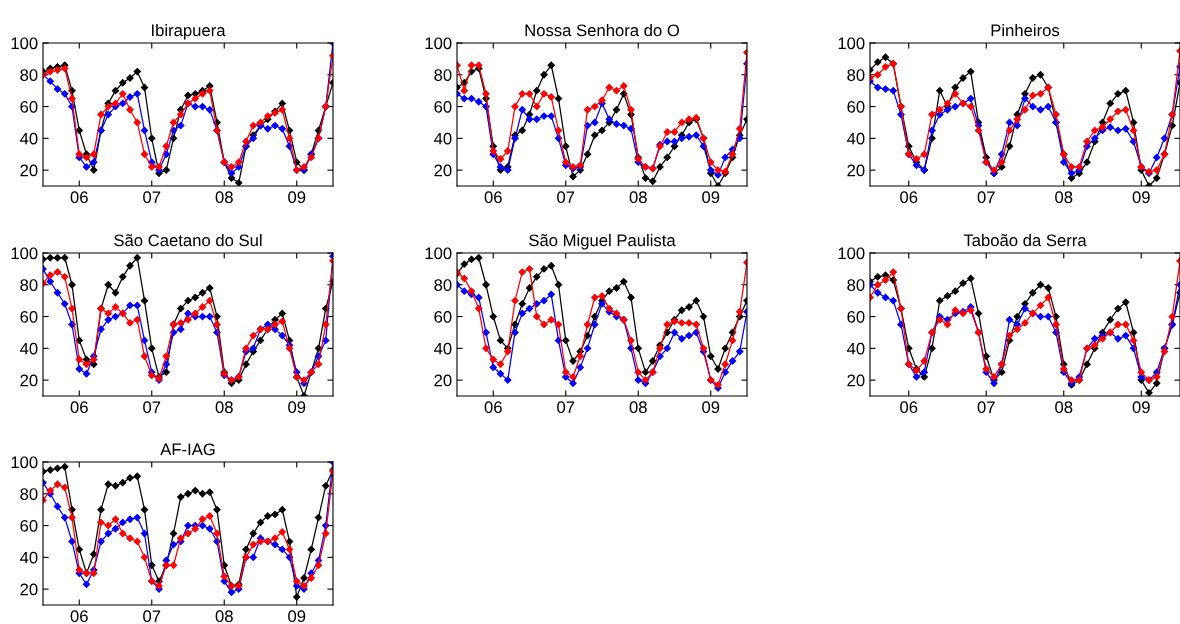 The height and width of the screenshot is (624, 1180). I want to click on chart-title: Pinheiros, so click(1025, 30).